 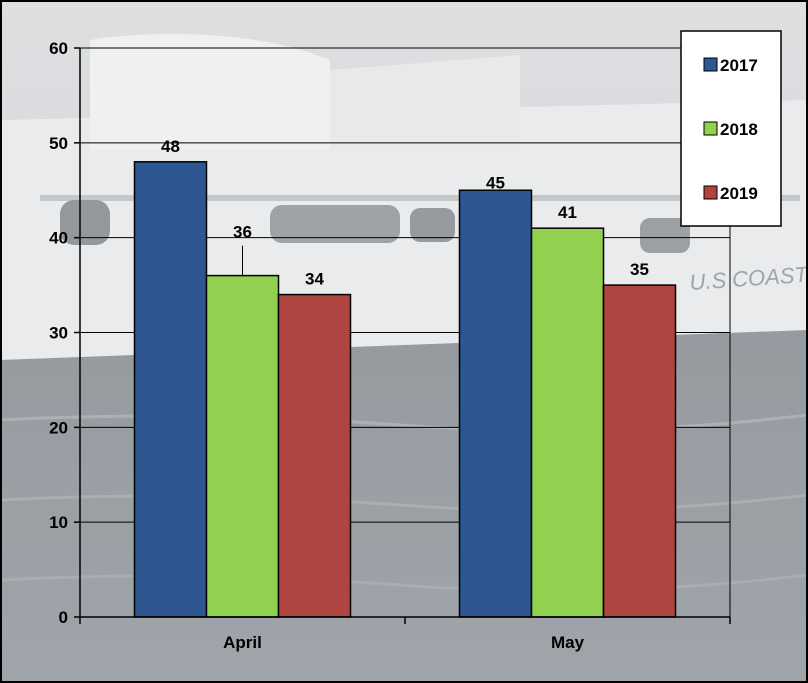 I want to click on bar-2019-april, so click(x=314, y=455).